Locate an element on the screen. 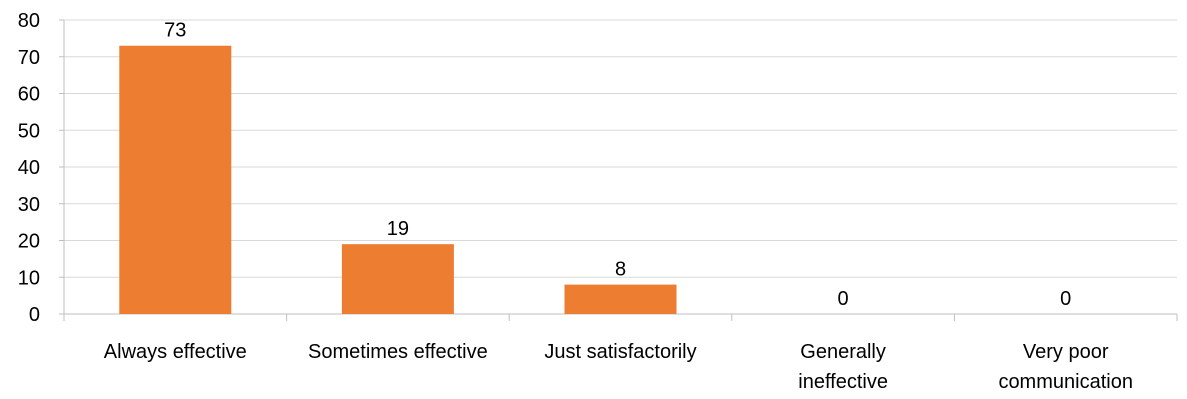 The height and width of the screenshot is (399, 1187). x-category-label-line: communication is located at coordinates (1065, 382).